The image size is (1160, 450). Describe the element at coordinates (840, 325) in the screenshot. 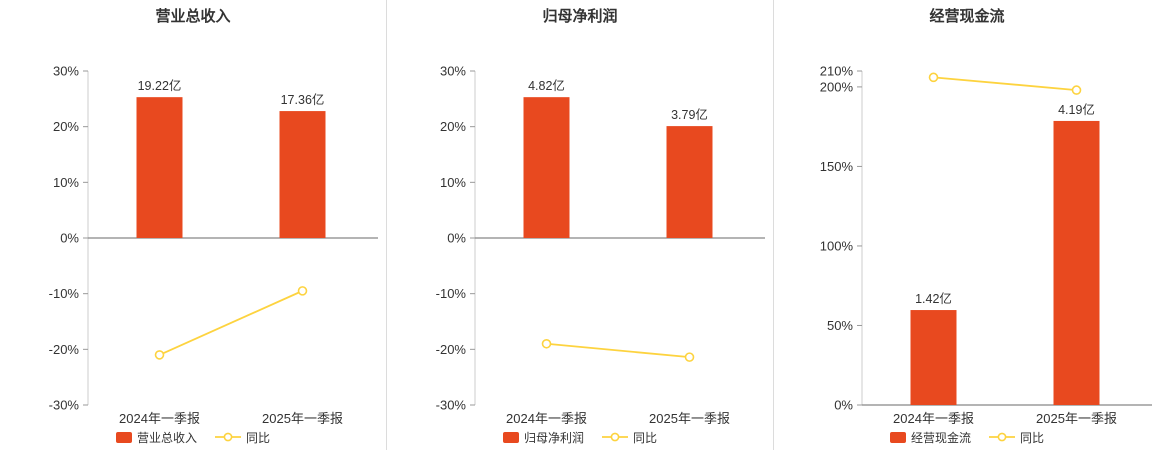

I see `y-tick-label: 50%` at that location.